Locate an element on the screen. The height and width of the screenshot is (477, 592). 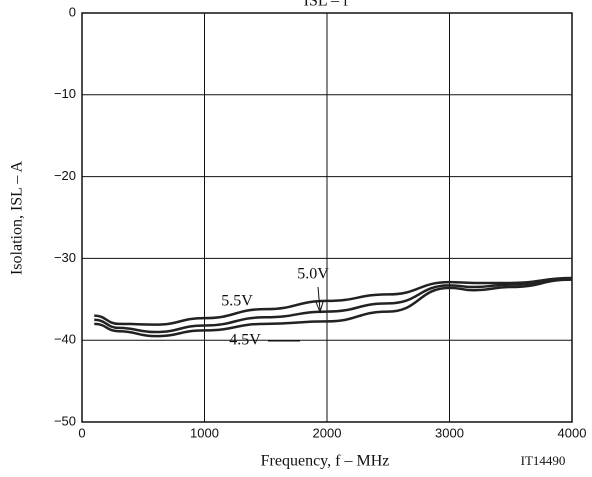
y-tick-label: −40 is located at coordinates (65, 339).